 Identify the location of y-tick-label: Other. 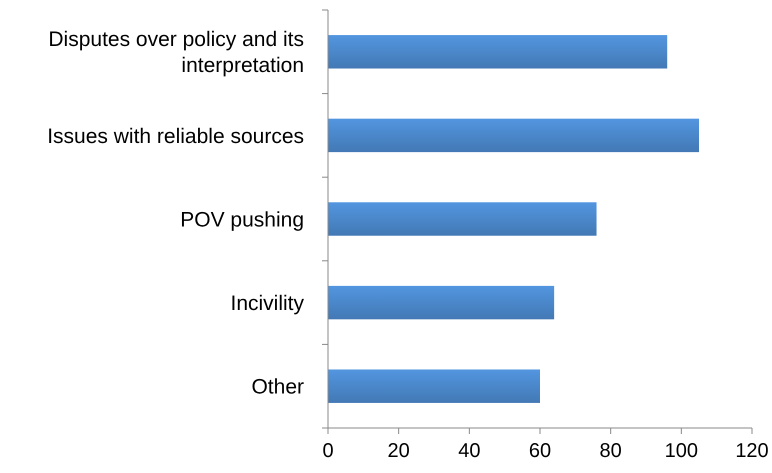
(277, 387).